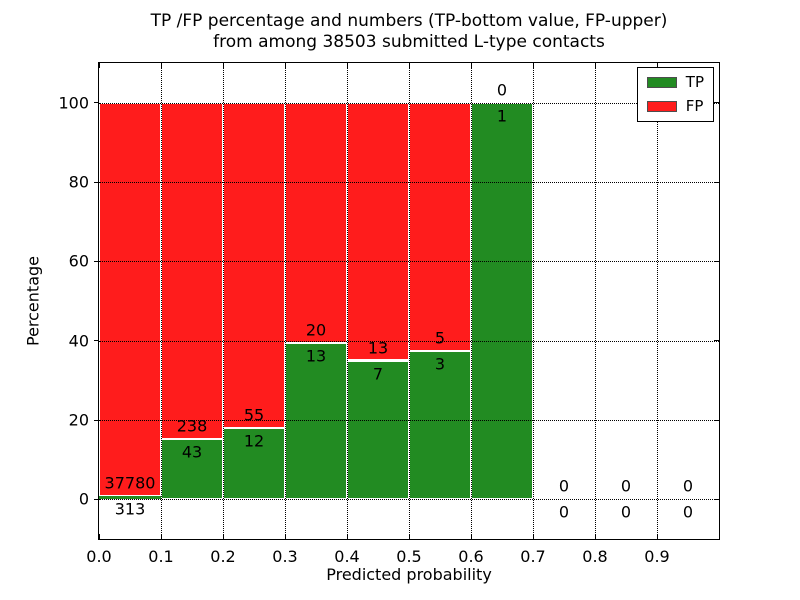  Describe the element at coordinates (471, 536) in the screenshot. I see `x-tick-0.6` at that location.